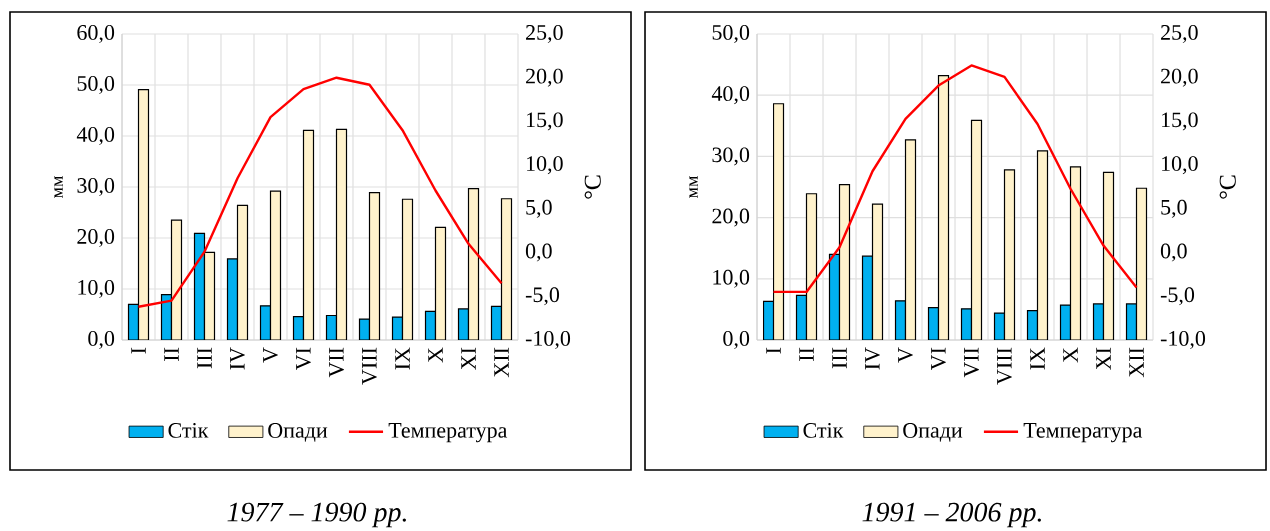  Describe the element at coordinates (951, 515) in the screenshot. I see `text: 1991 – 2006 рр.` at that location.